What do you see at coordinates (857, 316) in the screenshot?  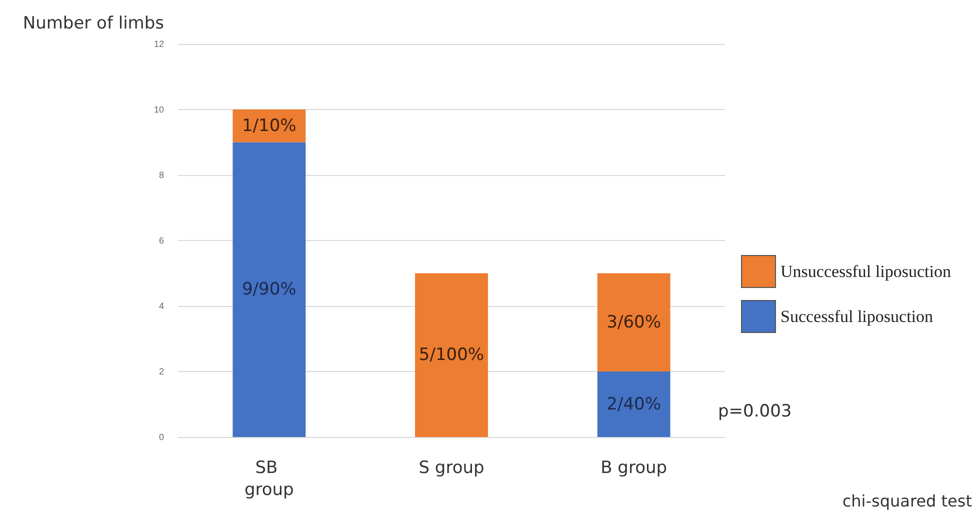 I see `legend-label: Successful liposuction` at bounding box center [857, 316].